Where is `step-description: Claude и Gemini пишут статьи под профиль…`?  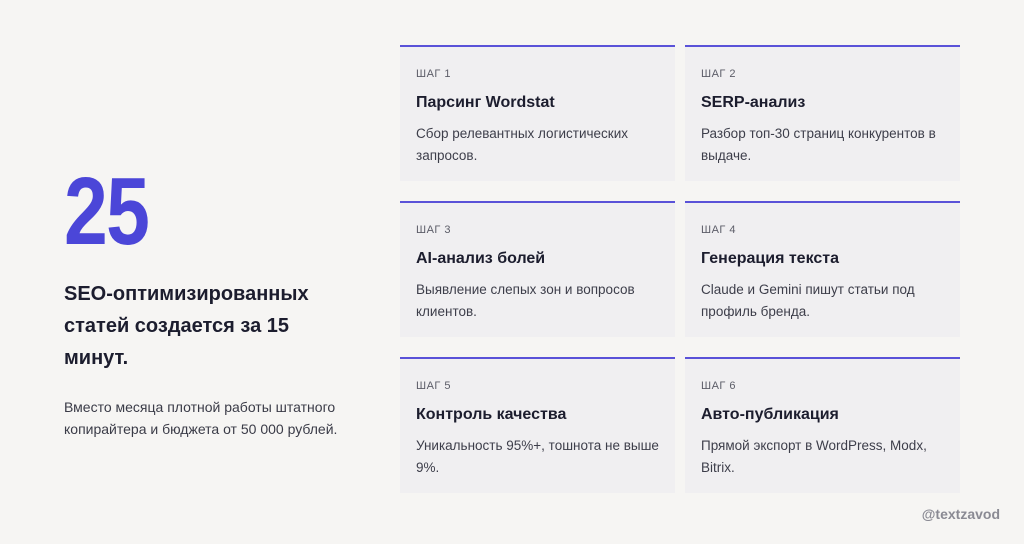 step-description: Claude и Gemini пишут статьи под профиль… is located at coordinates (808, 300).